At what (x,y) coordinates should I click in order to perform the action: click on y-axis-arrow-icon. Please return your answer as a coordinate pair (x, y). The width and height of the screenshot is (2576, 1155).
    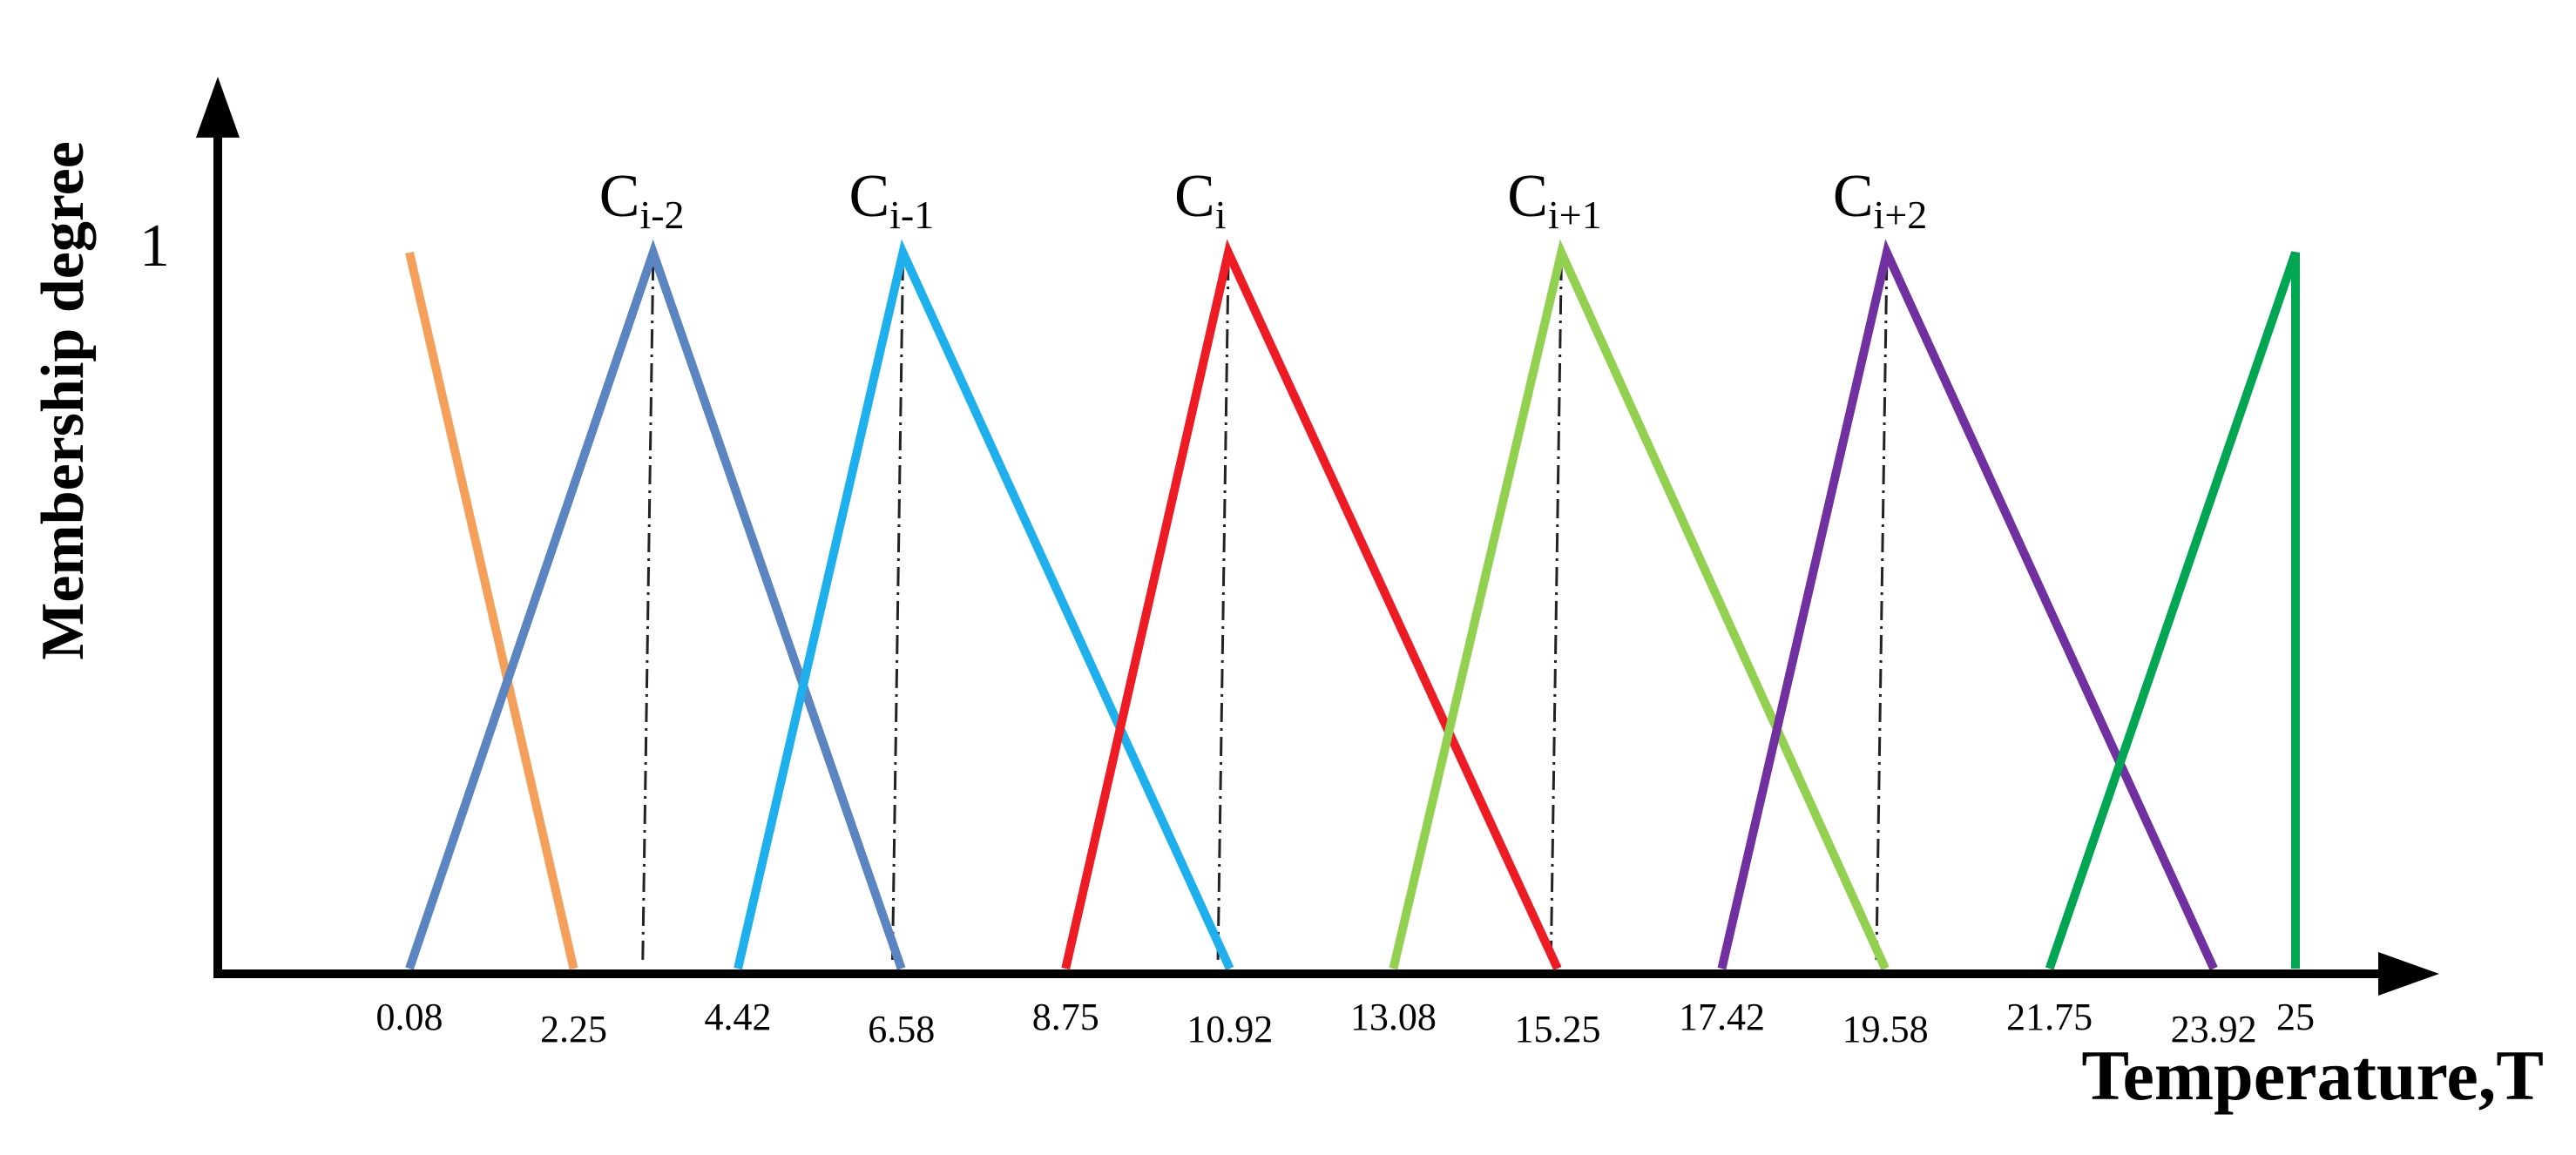
    Looking at the image, I should click on (218, 107).